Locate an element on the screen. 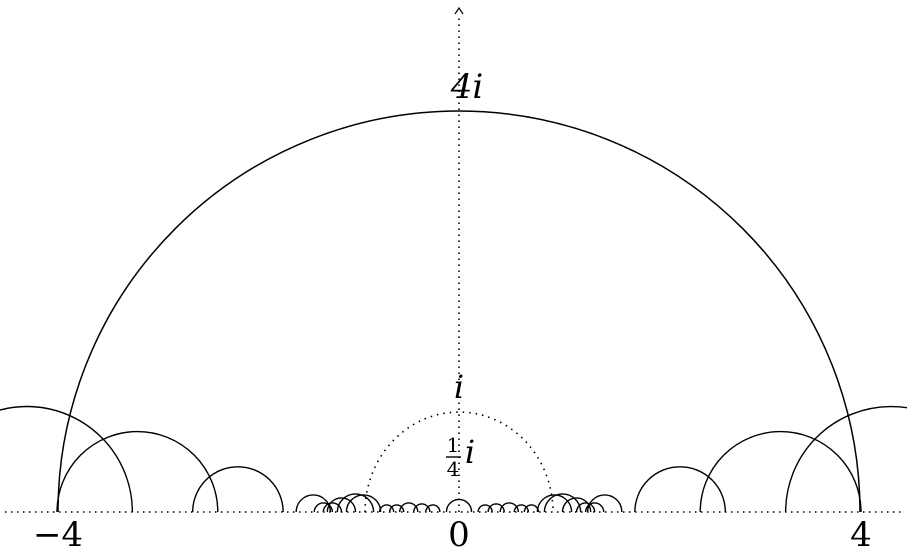 The image size is (907, 549). y-axis-arrowhead-icon is located at coordinates (459, 10).